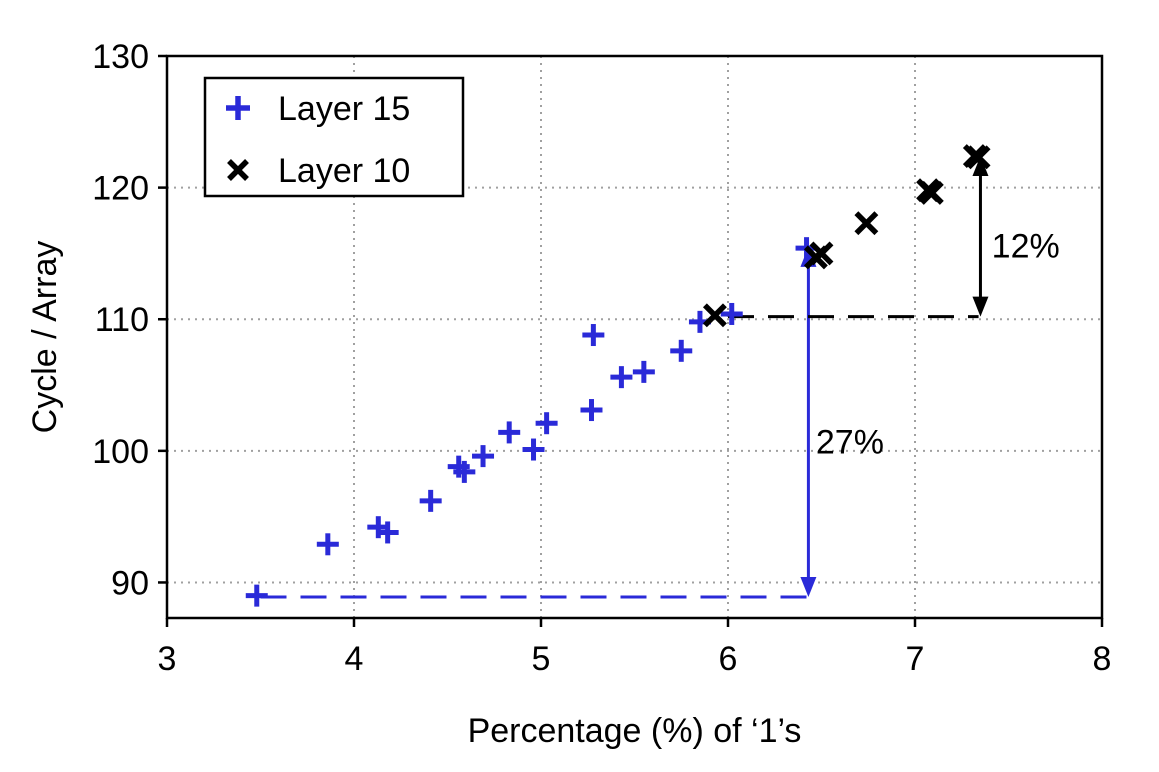 This screenshot has width=1159, height=772. I want to click on annotation-label: 12%, so click(1026, 247).